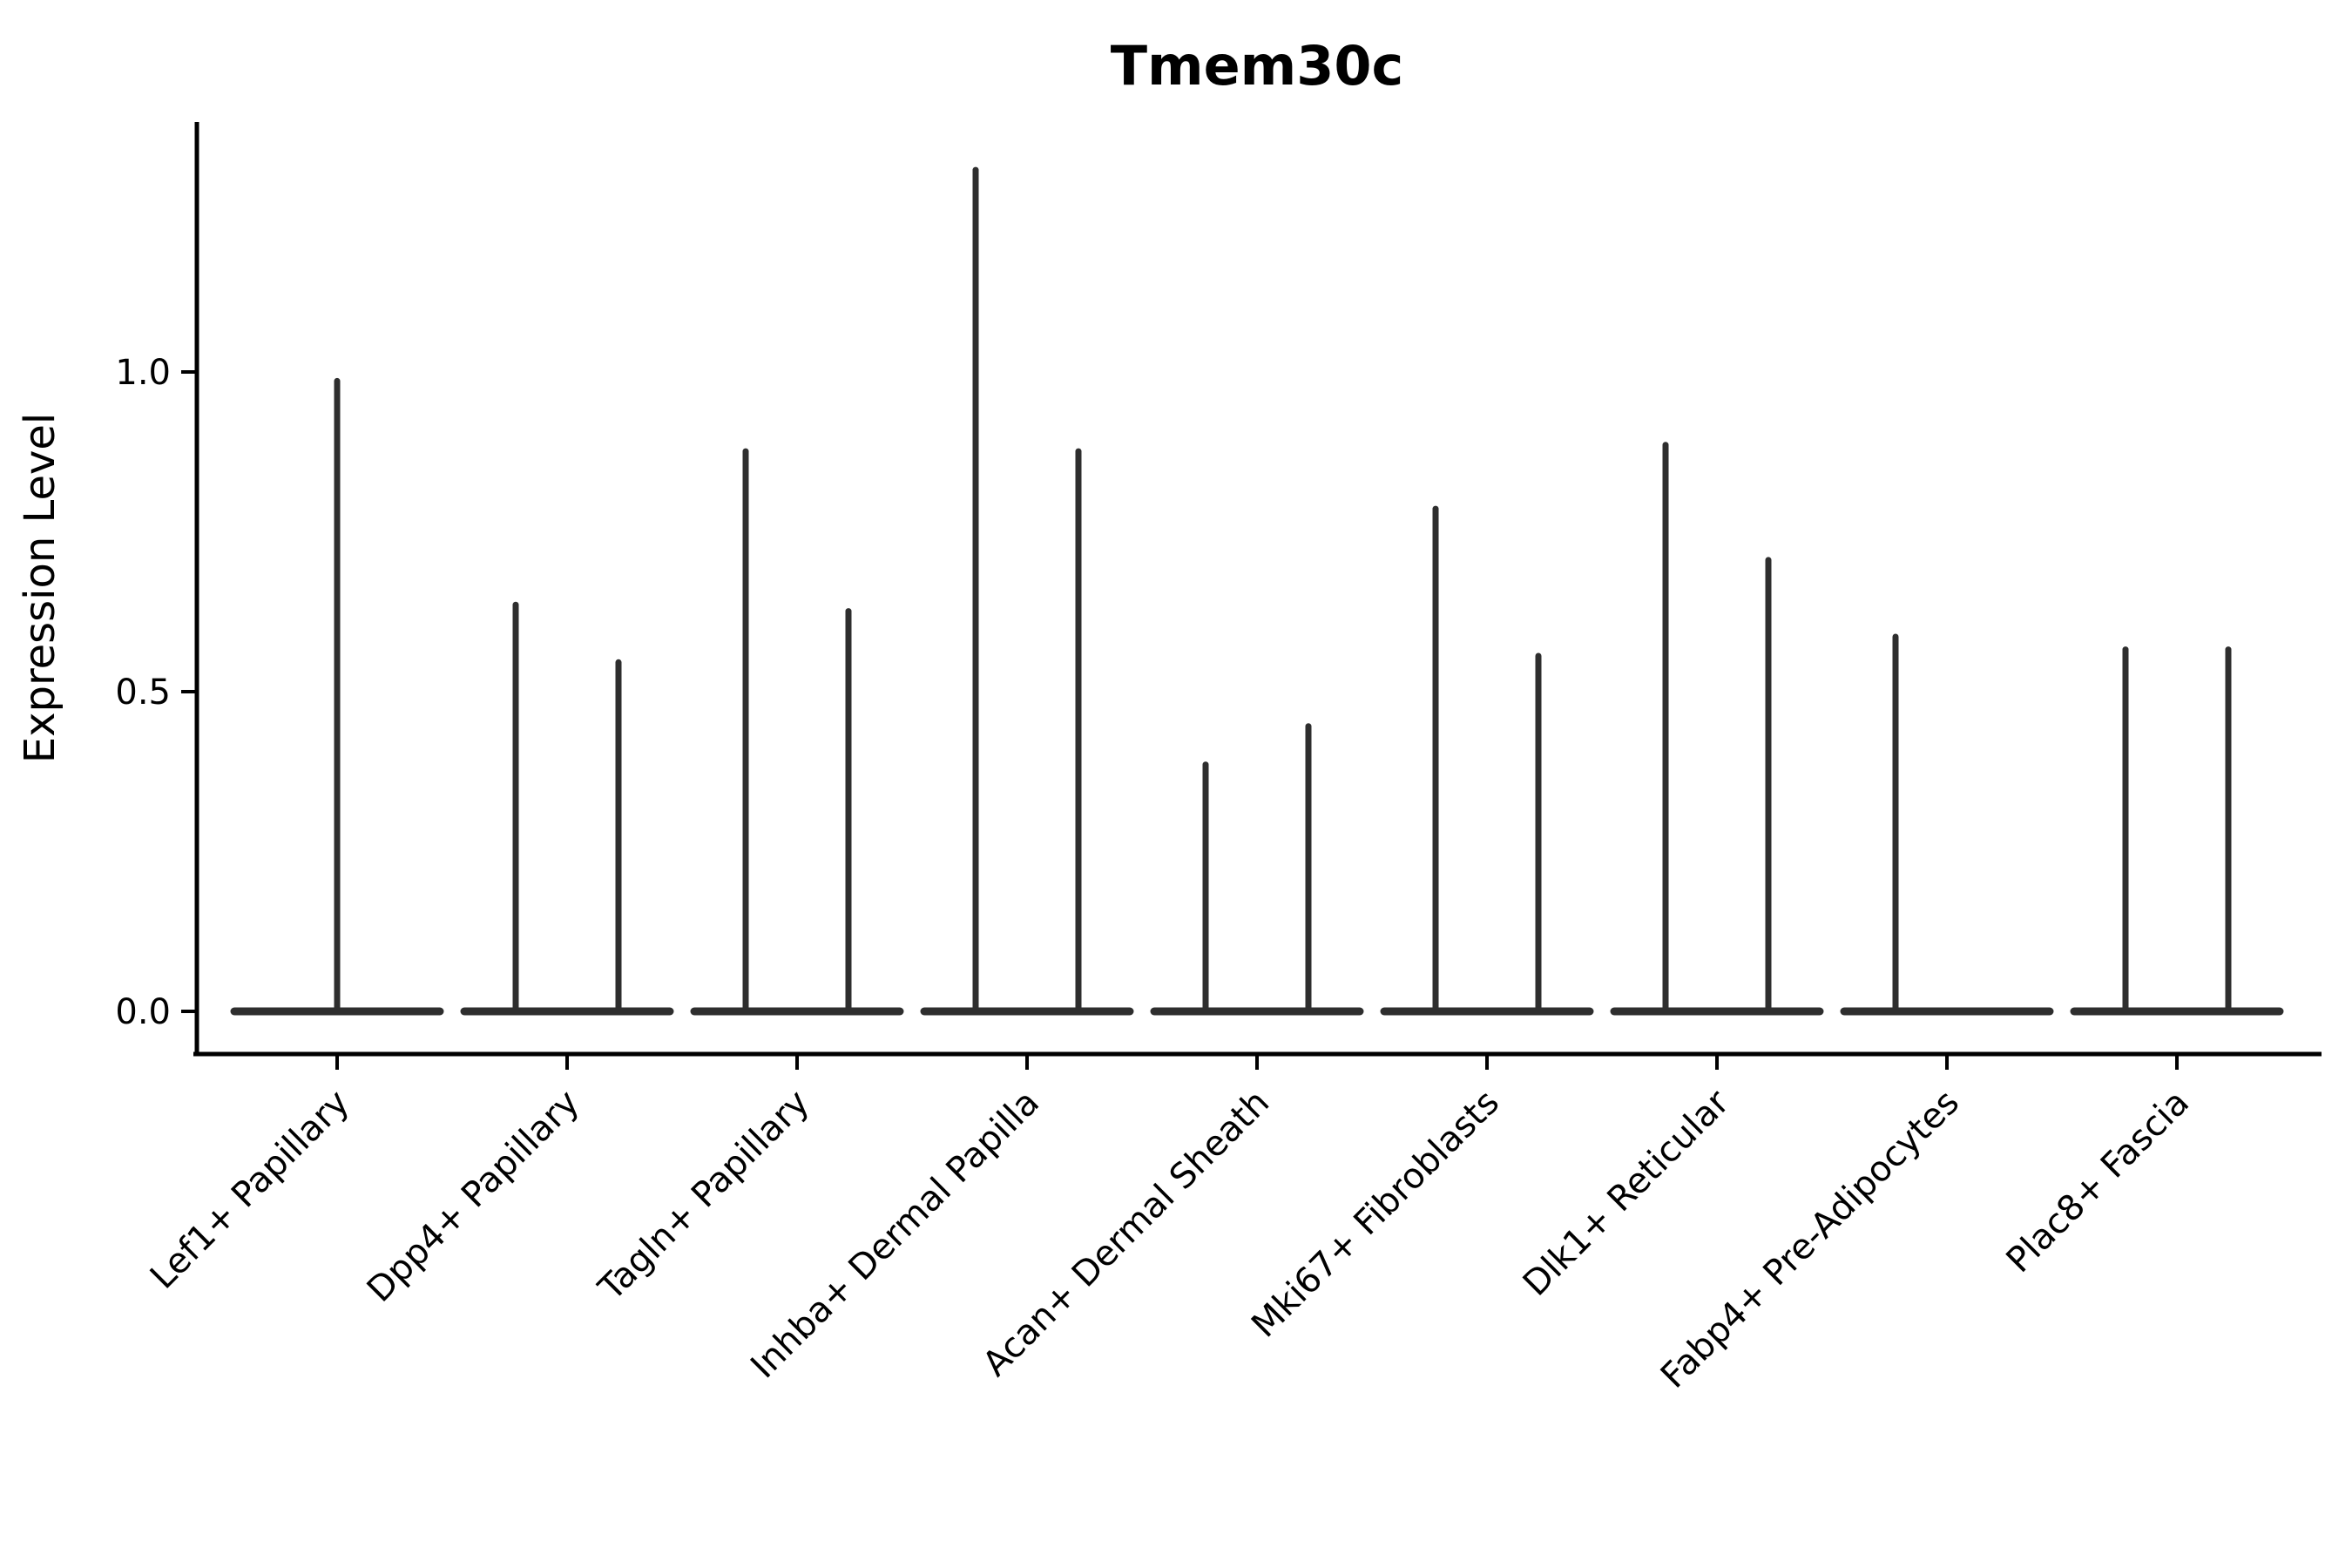  I want to click on chart-title: Tmem30c, so click(1257, 66).